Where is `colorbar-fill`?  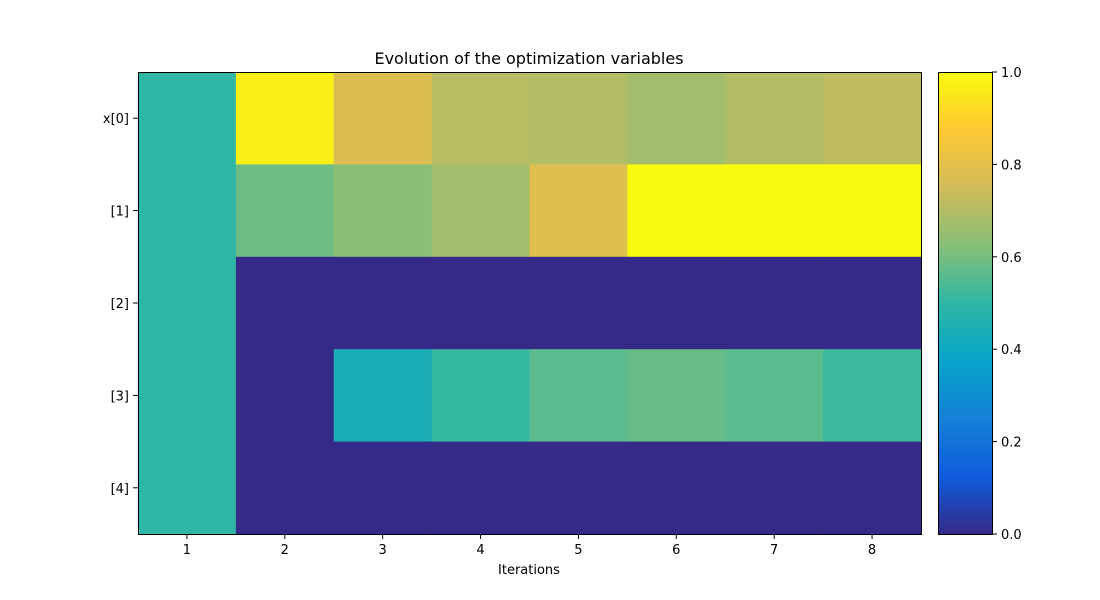 colorbar-fill is located at coordinates (965, 303).